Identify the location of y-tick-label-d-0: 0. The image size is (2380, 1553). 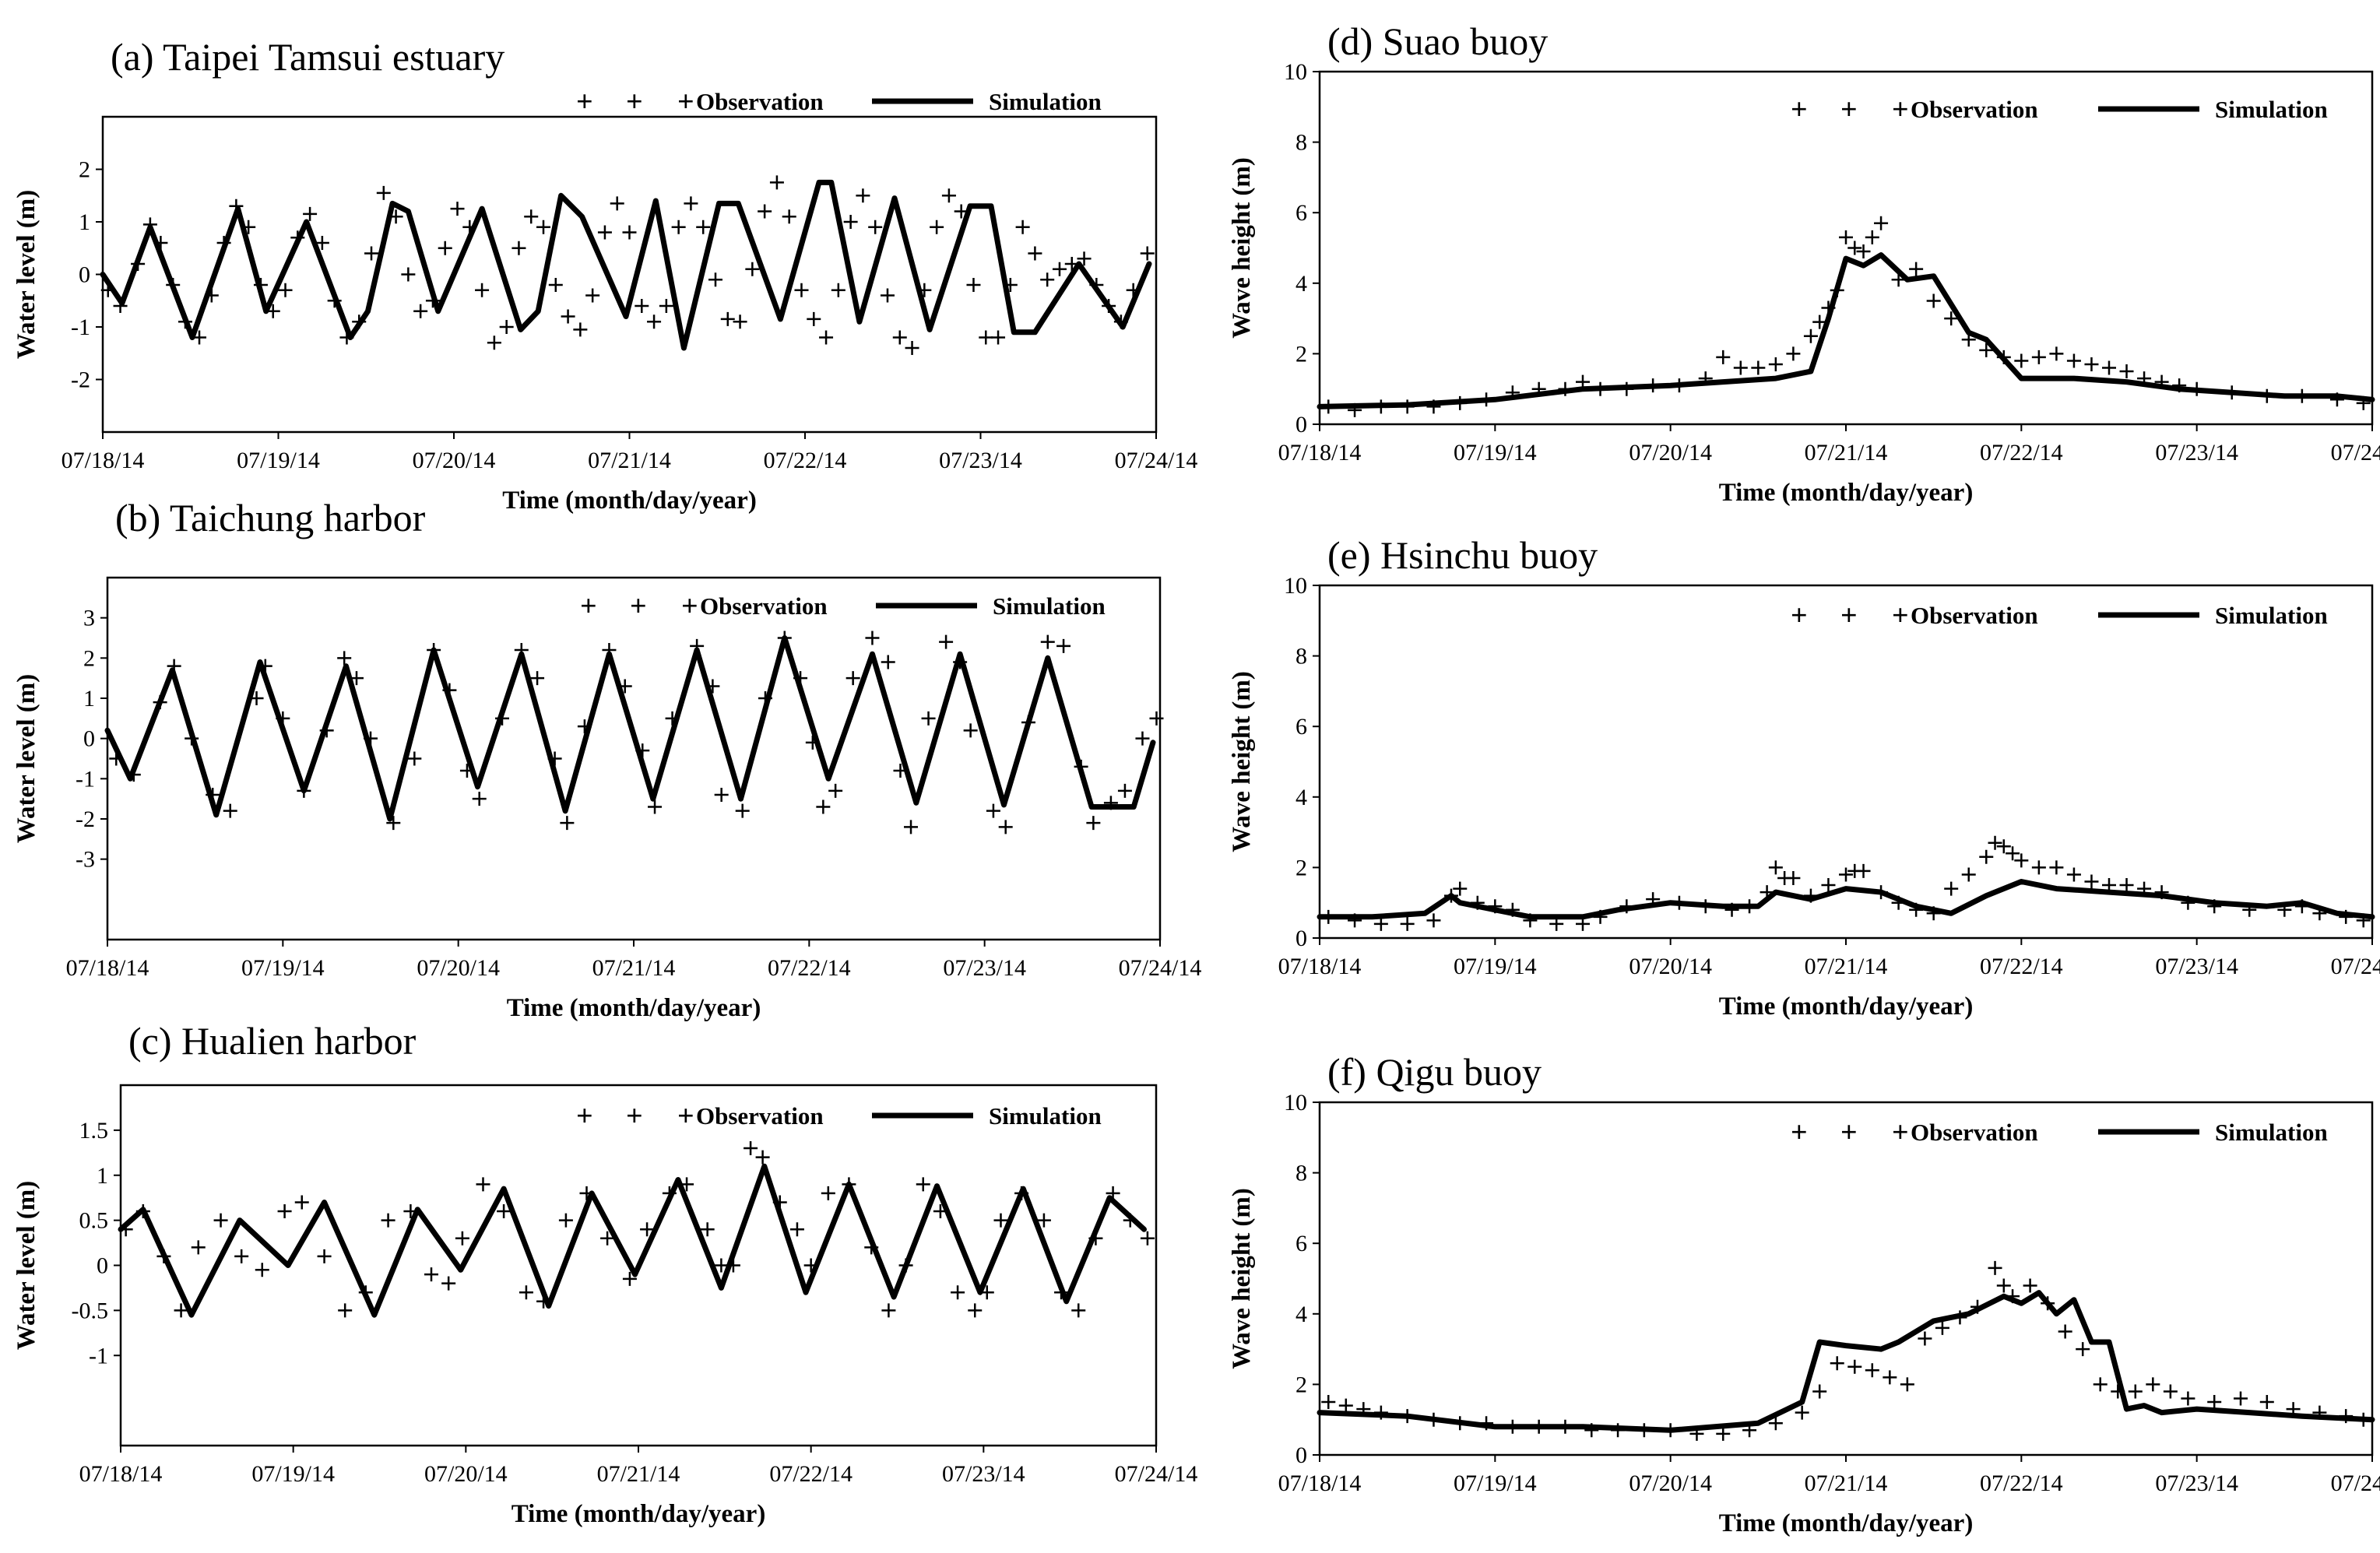
(1301, 424).